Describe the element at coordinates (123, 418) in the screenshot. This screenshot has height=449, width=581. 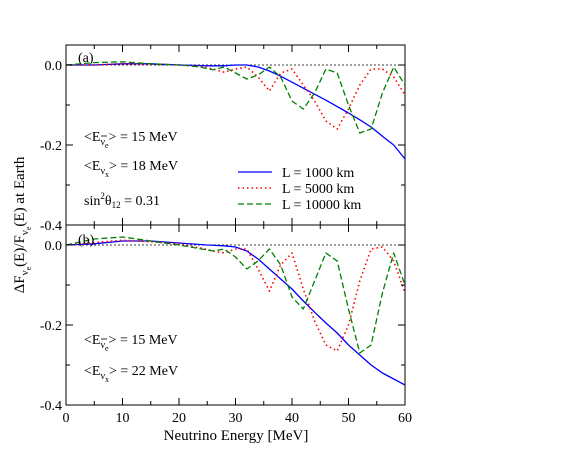
I see `x-tick-label: 10` at that location.